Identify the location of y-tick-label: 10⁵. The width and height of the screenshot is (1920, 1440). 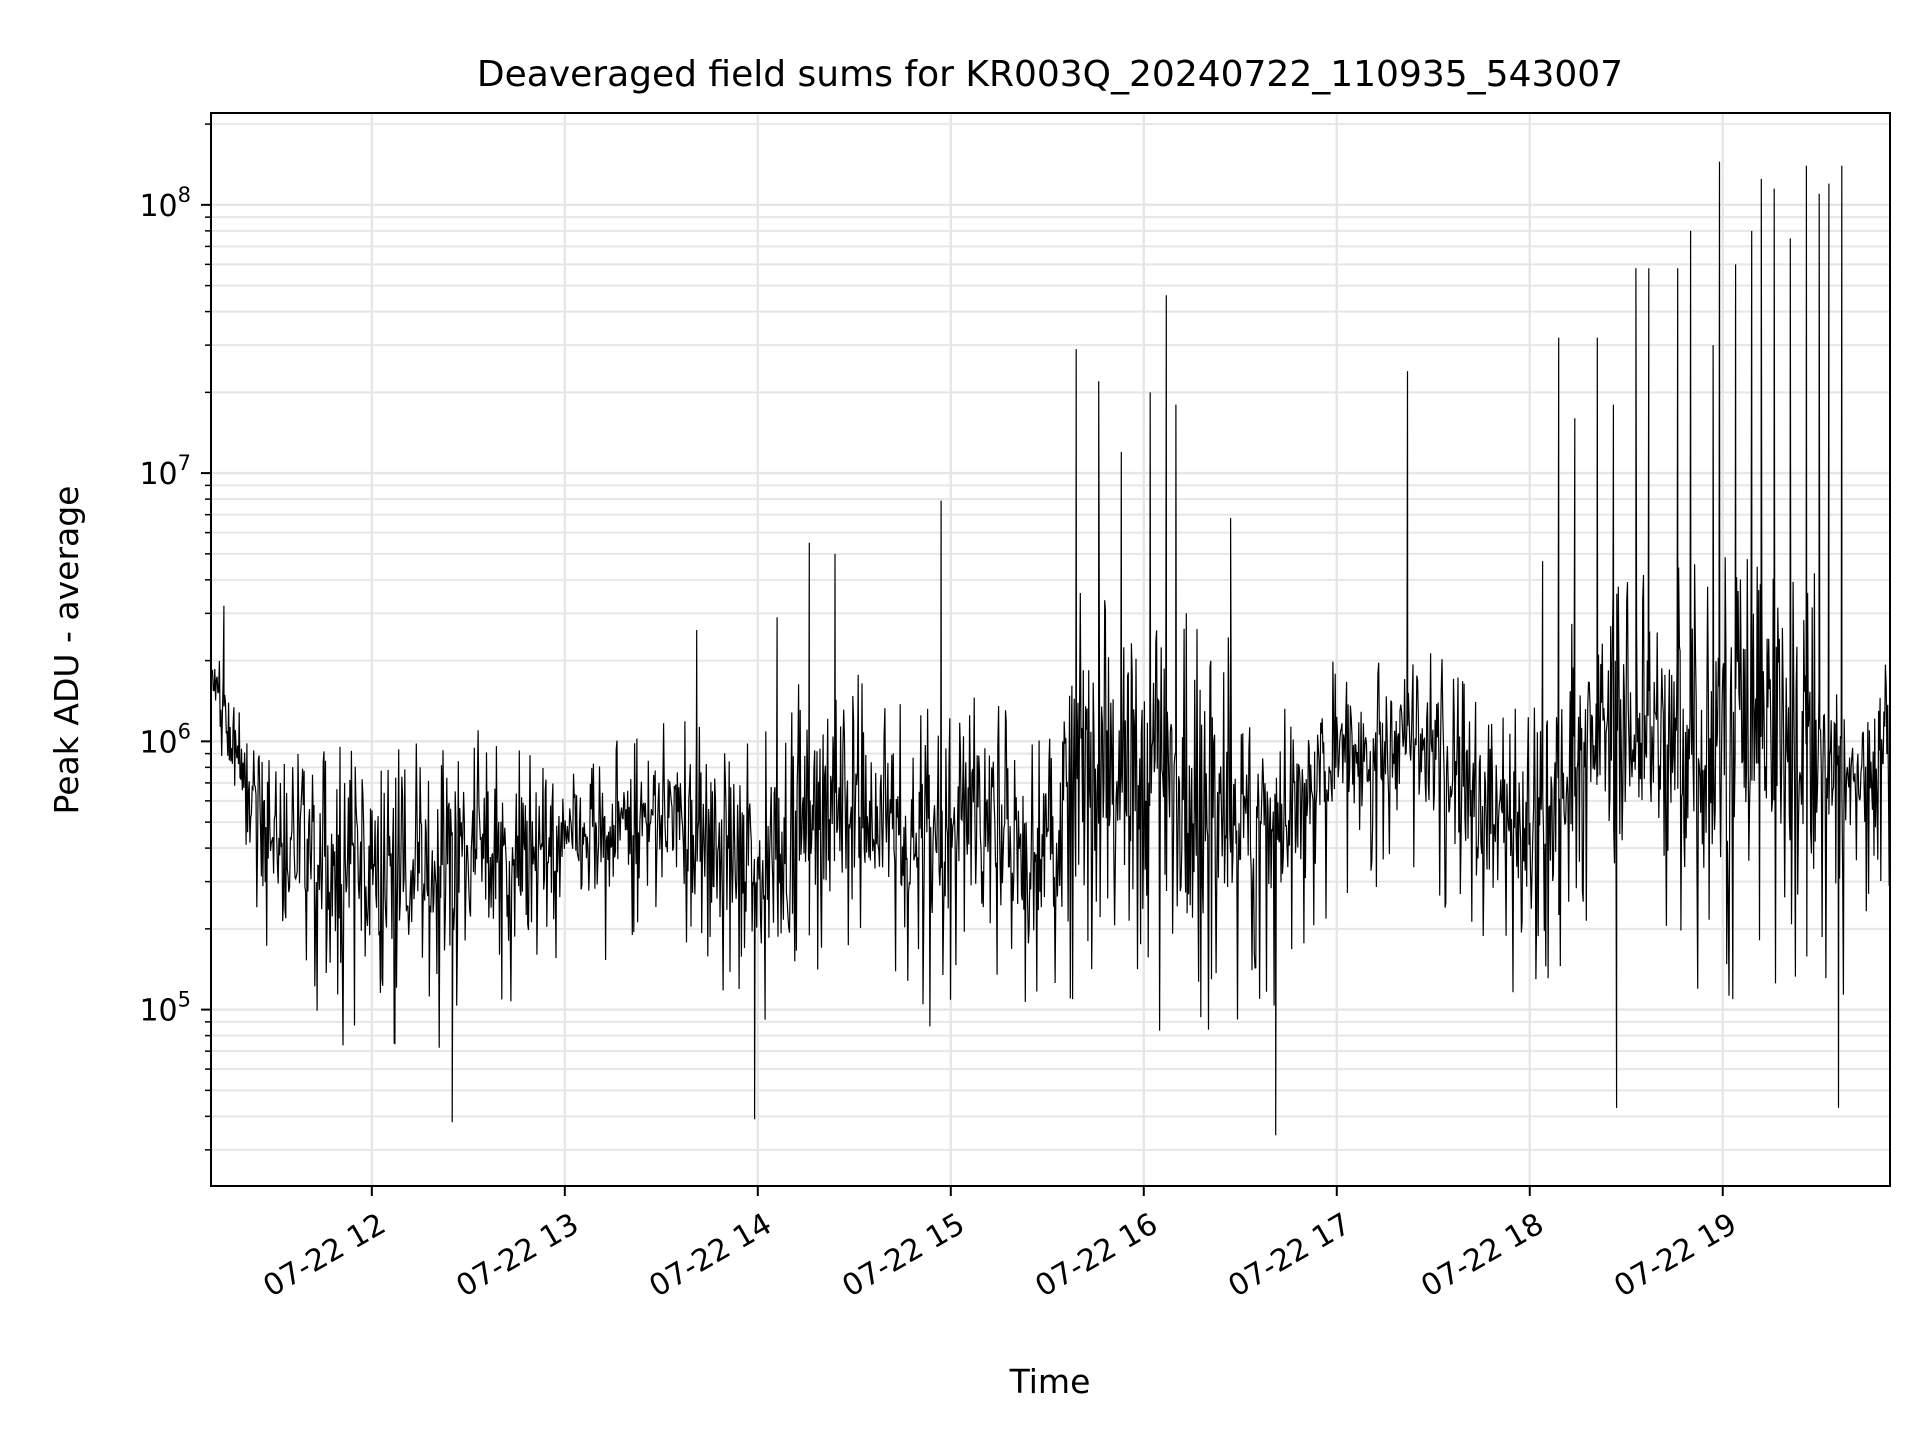
(165, 1008).